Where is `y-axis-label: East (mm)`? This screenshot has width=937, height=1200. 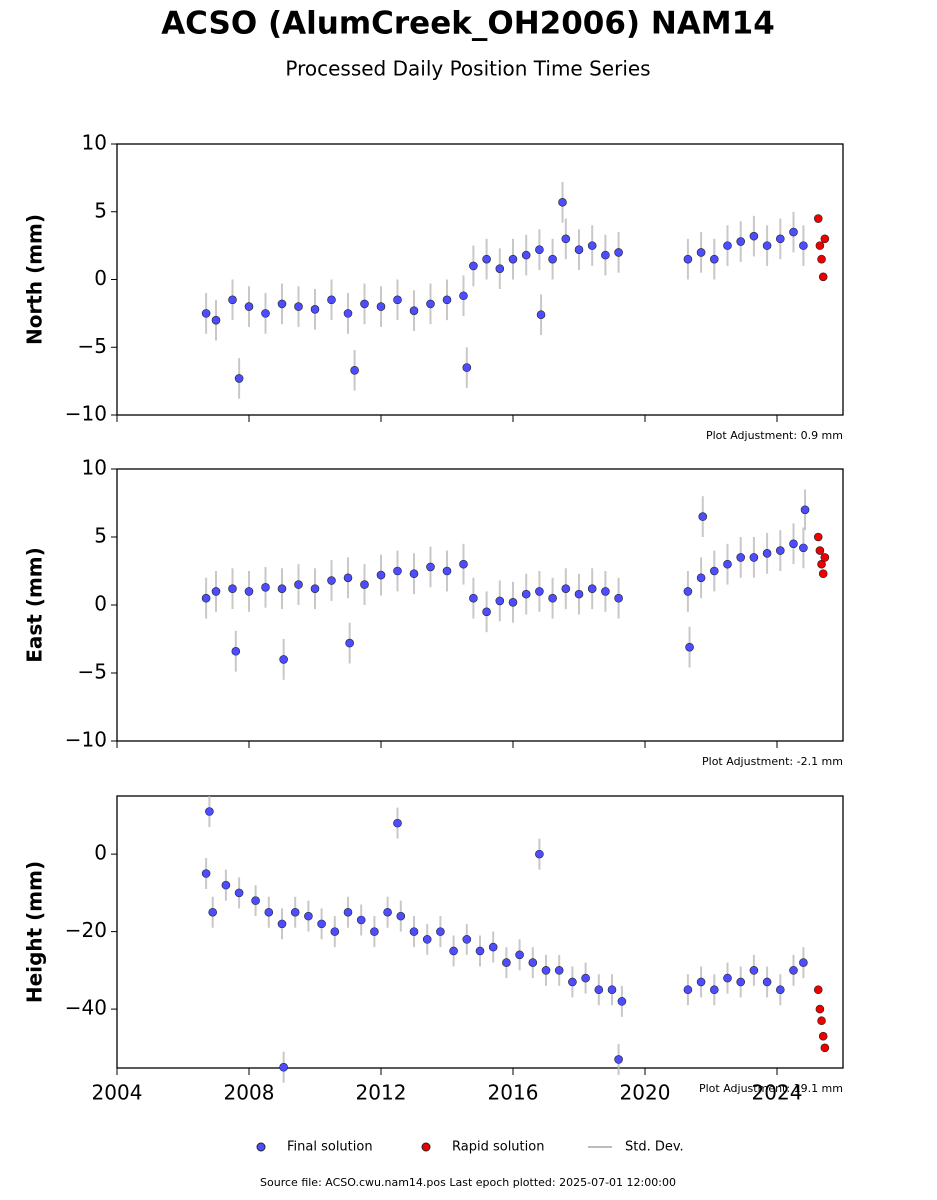
y-axis-label: East (mm) is located at coordinates (35, 605).